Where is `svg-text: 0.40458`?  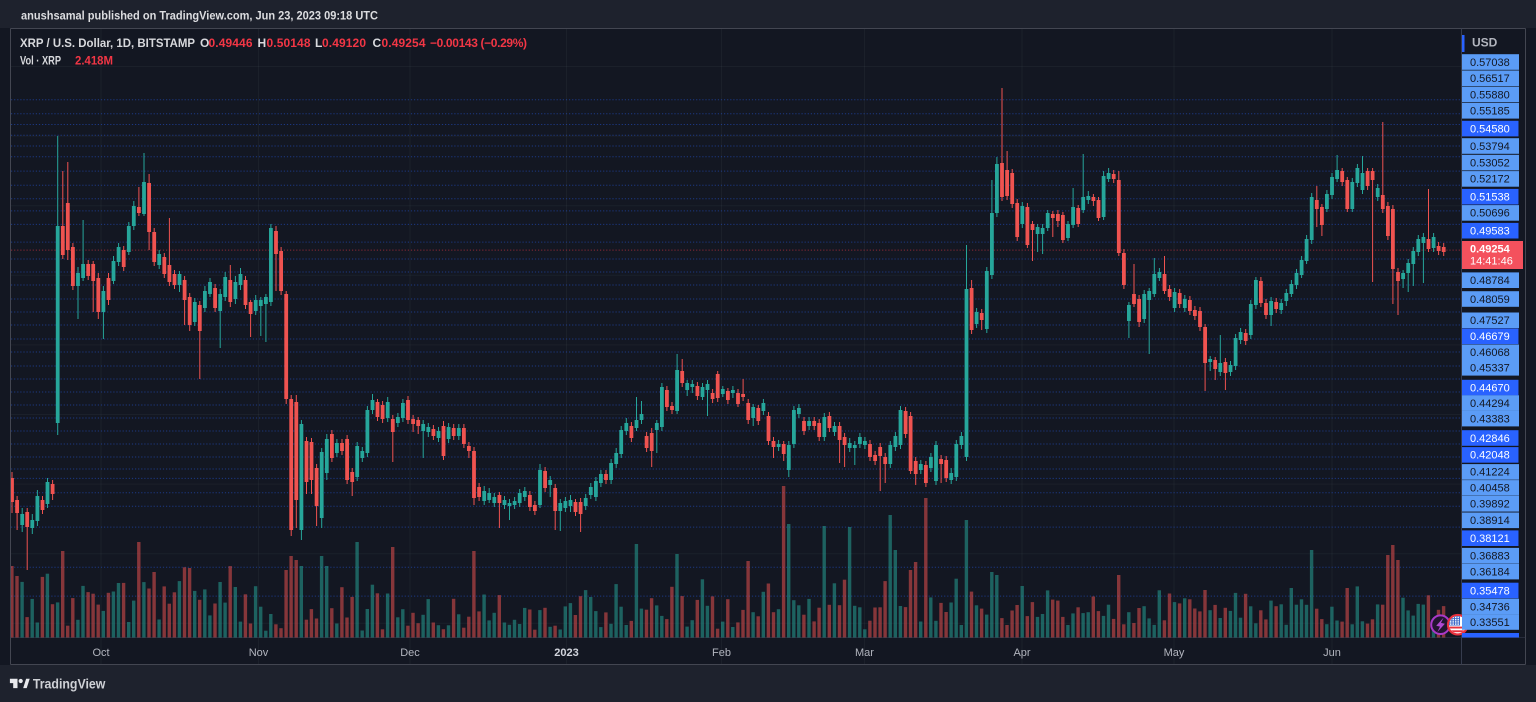 svg-text: 0.40458 is located at coordinates (1490, 489).